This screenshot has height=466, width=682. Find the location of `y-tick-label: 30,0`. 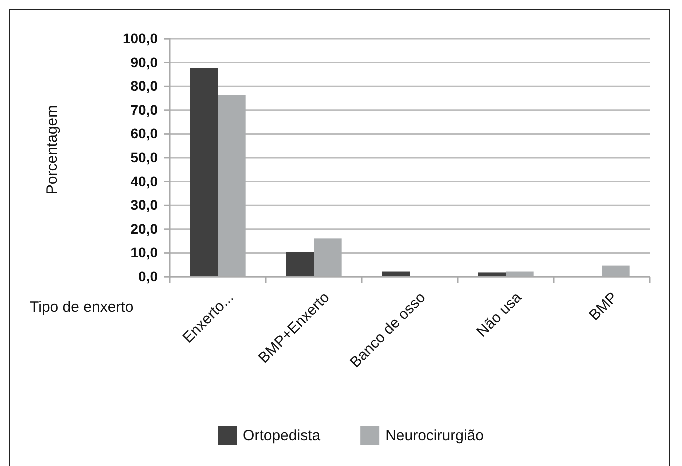

y-tick-label: 30,0 is located at coordinates (144, 205).